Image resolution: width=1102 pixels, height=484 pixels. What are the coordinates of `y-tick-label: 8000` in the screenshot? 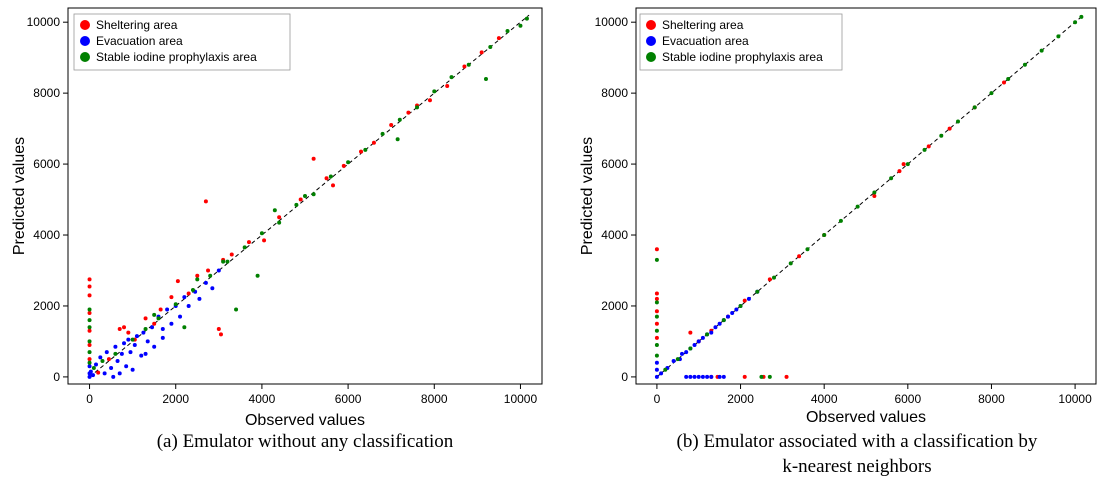 It's located at (614, 93).